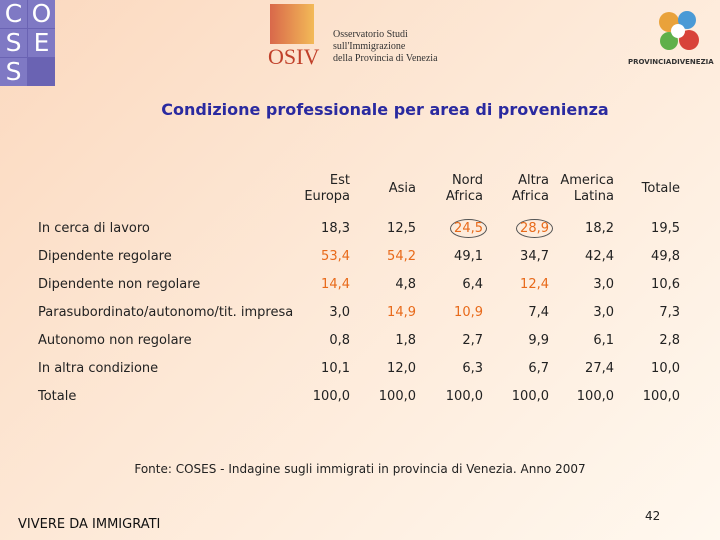 The height and width of the screenshot is (540, 720). What do you see at coordinates (369, 46) in the screenshot?
I see `osiv-line: sull'Immigrazione` at bounding box center [369, 46].